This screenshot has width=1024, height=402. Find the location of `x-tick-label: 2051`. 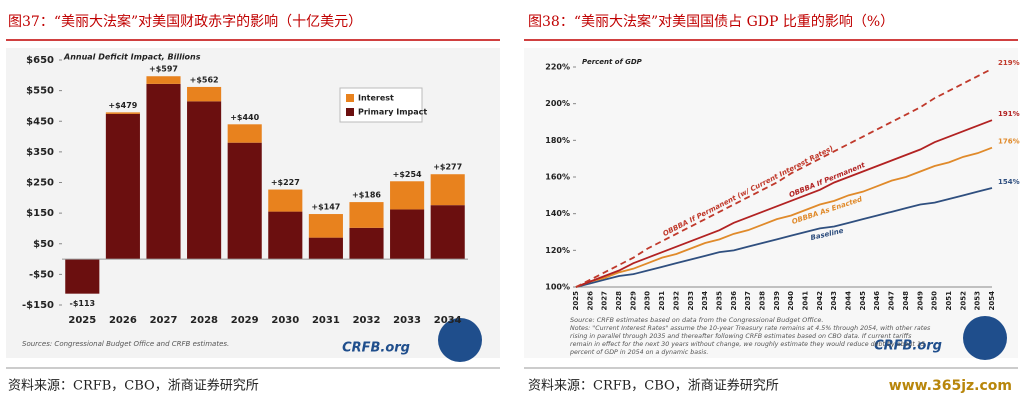

x-tick-label: 2051 is located at coordinates (949, 301).